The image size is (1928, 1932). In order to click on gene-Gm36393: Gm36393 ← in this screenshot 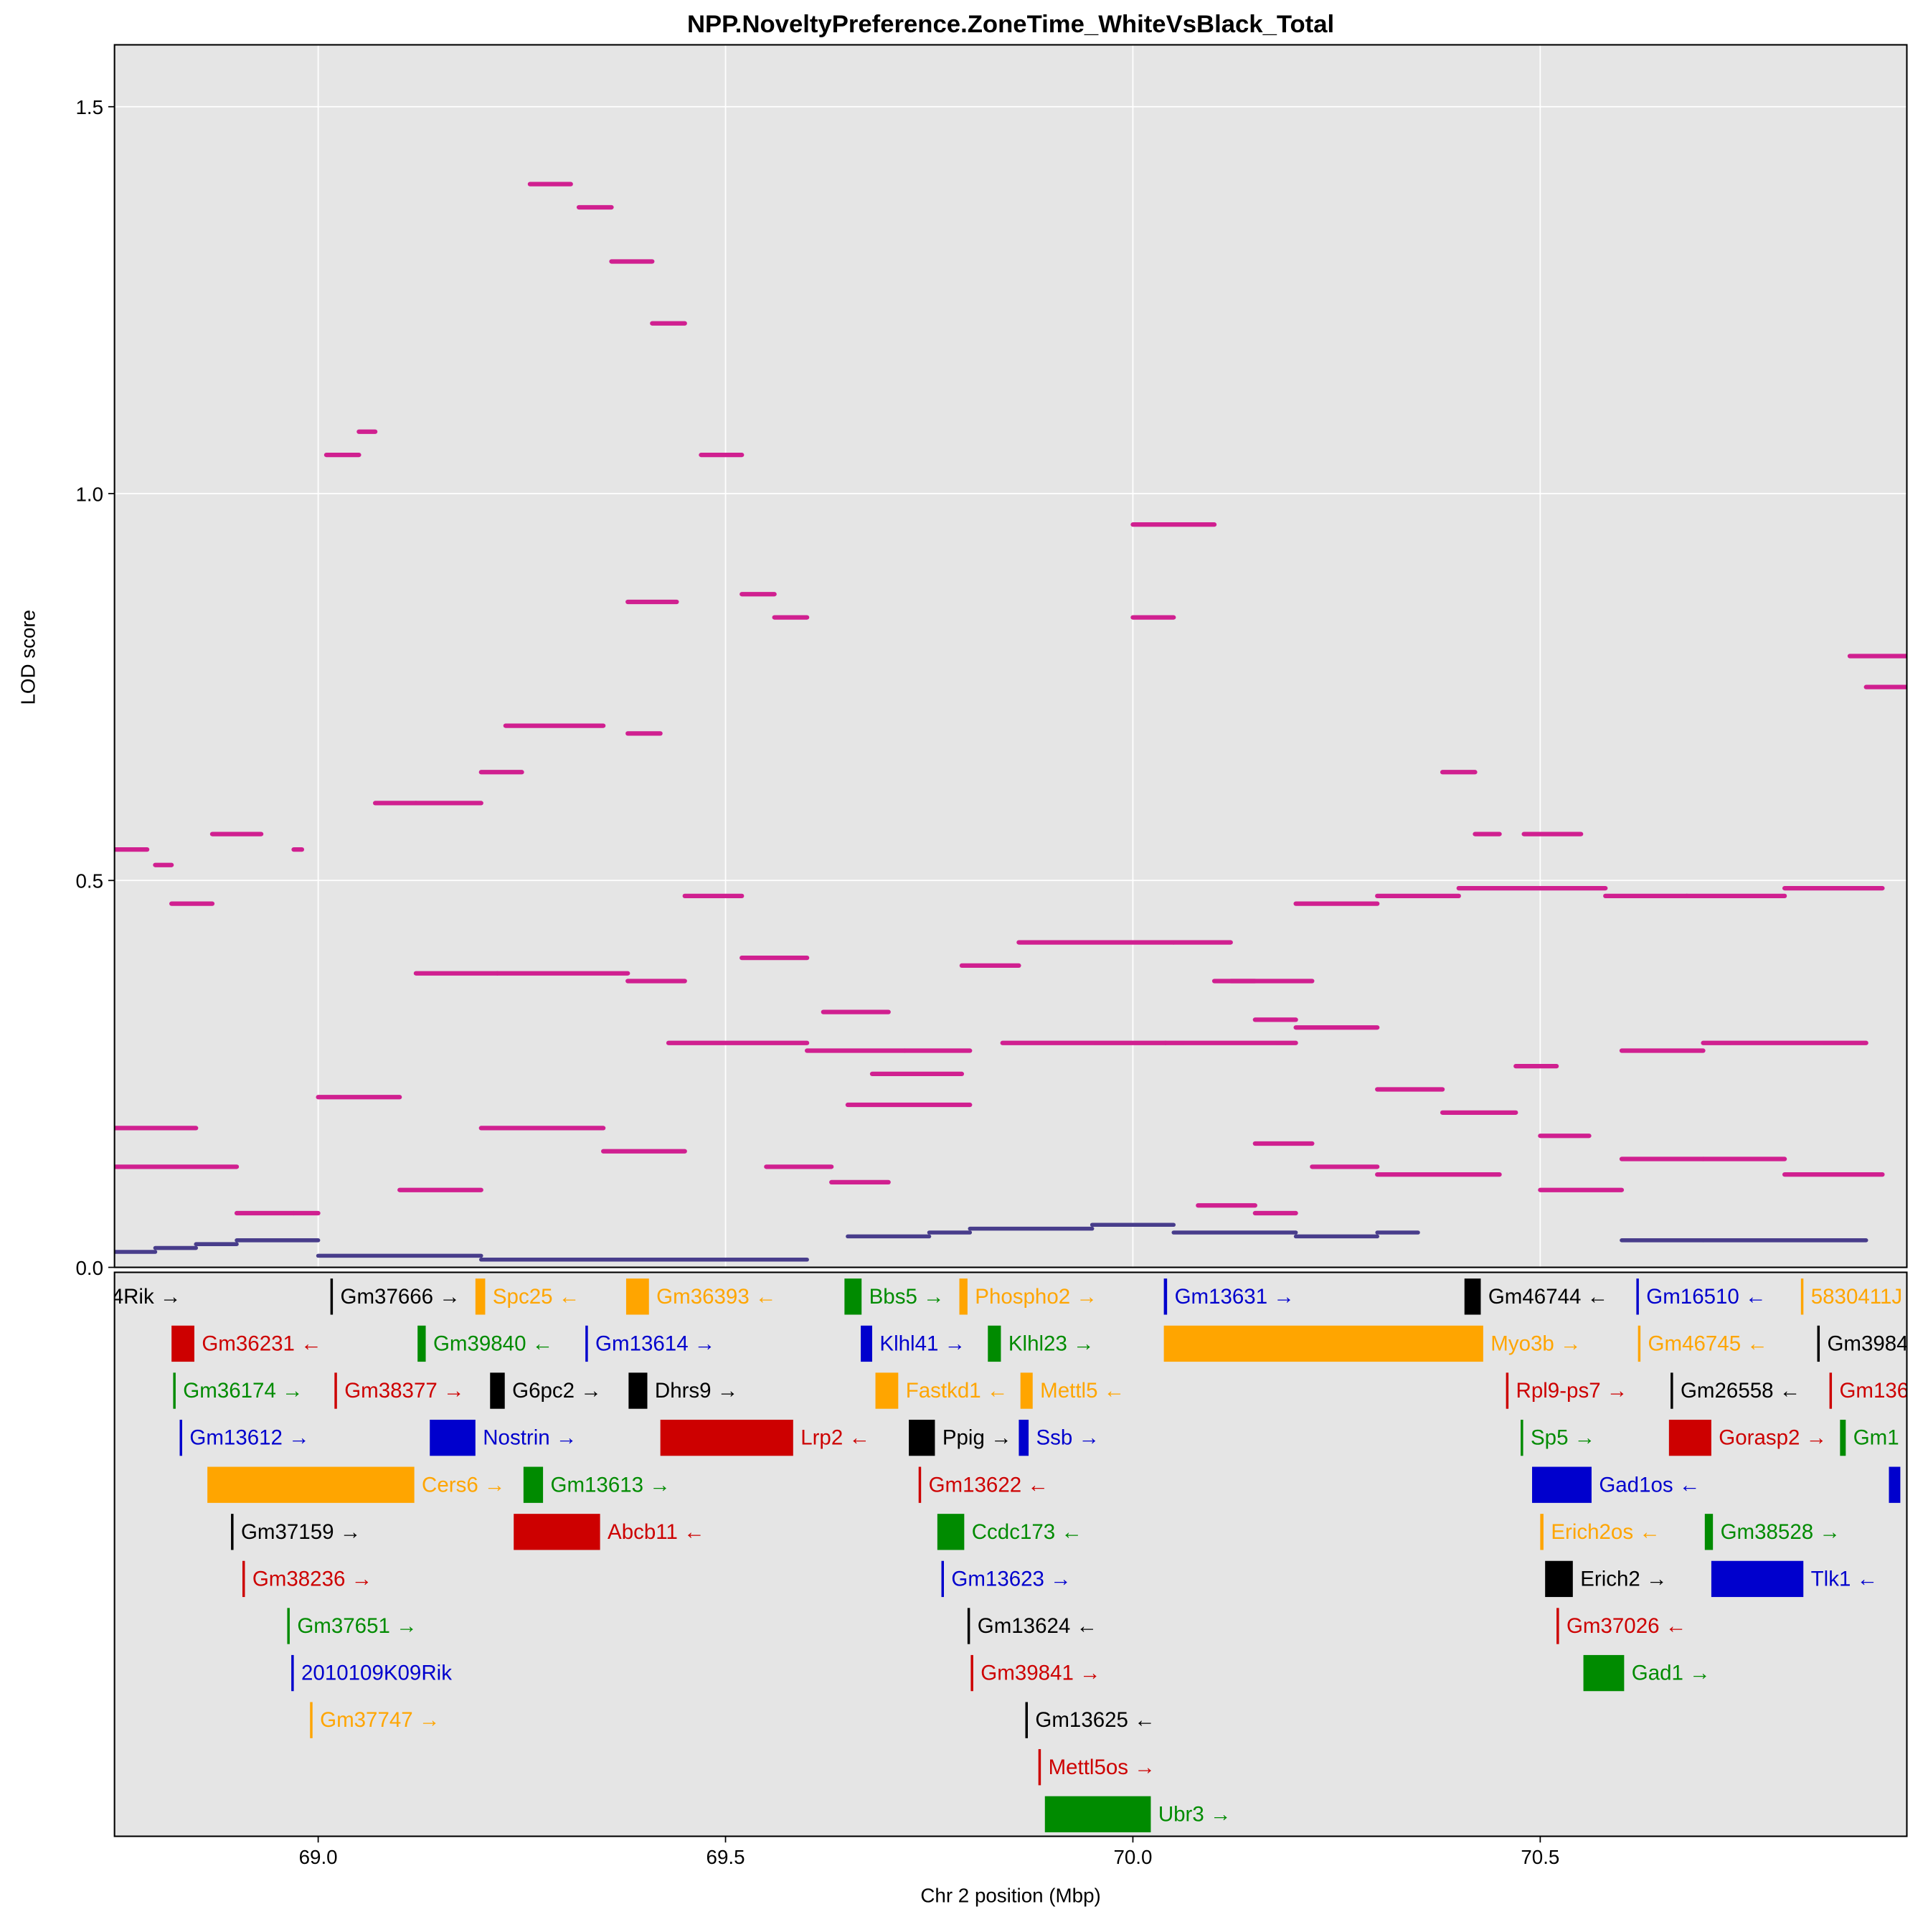, I will do `click(700, 1296)`.